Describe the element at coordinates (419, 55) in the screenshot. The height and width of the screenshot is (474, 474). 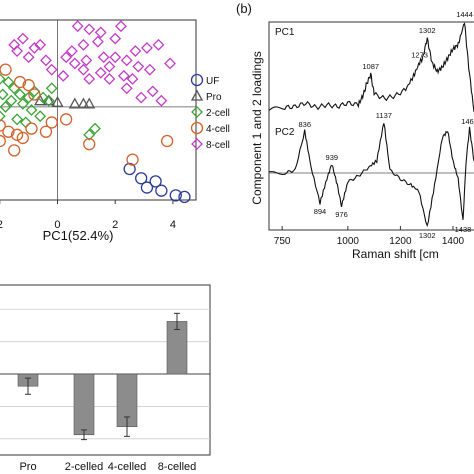
I see `peak-label: 1273` at that location.